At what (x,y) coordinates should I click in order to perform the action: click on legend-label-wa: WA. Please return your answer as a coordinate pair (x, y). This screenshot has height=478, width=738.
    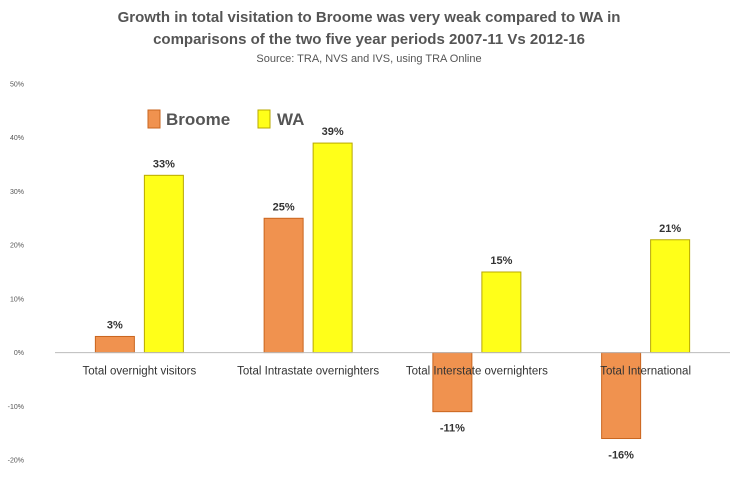
    Looking at the image, I should click on (290, 119).